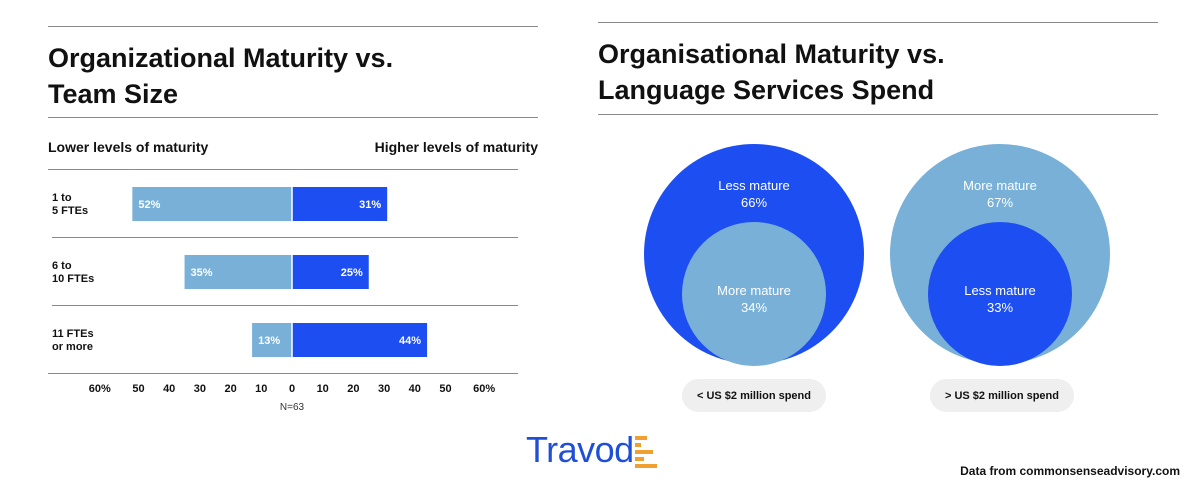 The width and height of the screenshot is (1200, 492). Describe the element at coordinates (370, 205) in the screenshot. I see `higher-value-label: 31%` at that location.